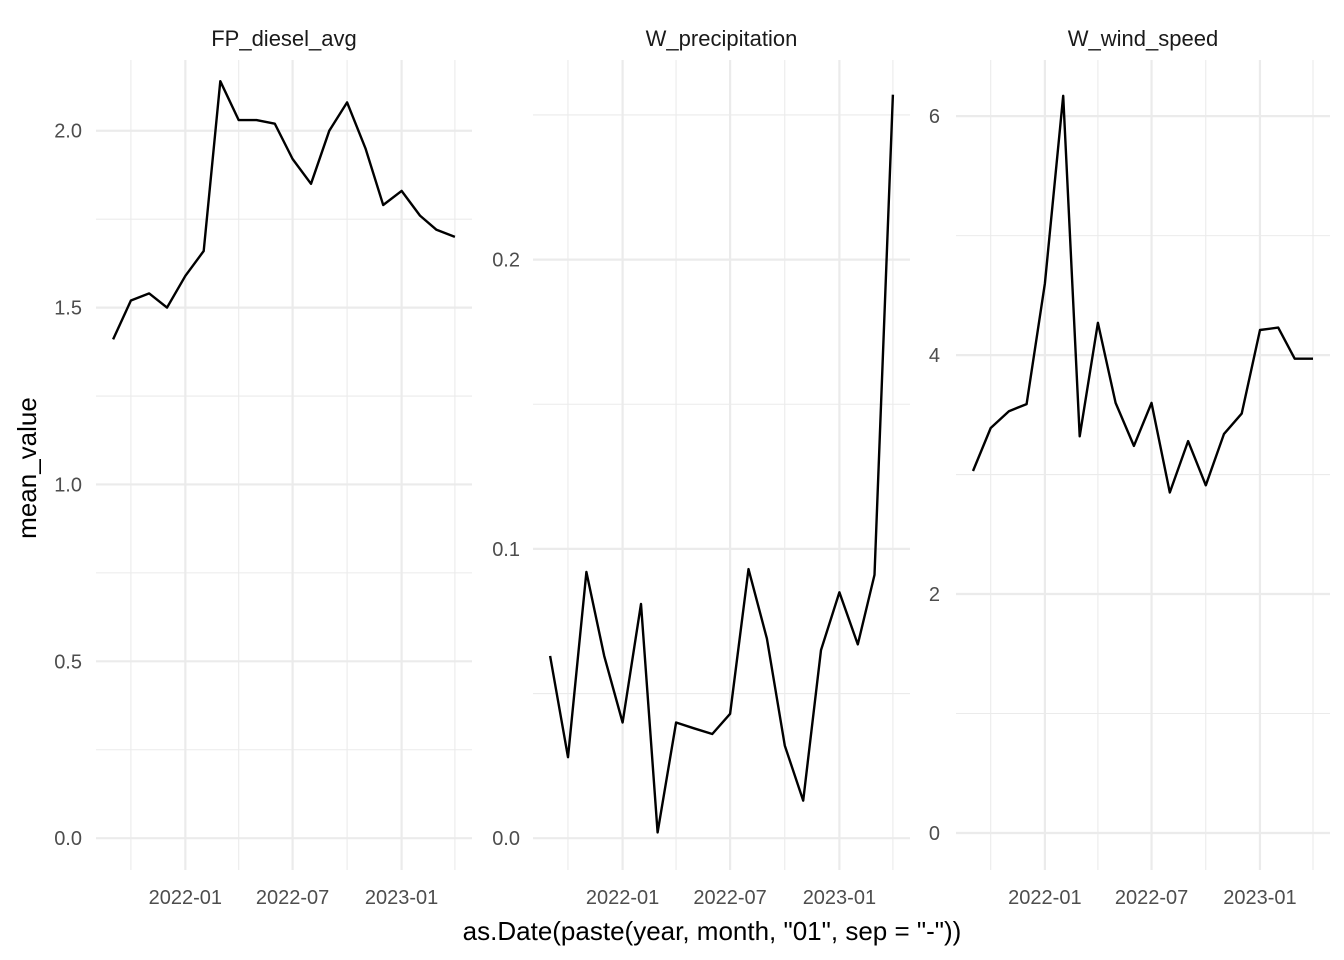 The height and width of the screenshot is (960, 1344). I want to click on y-tick-label: 0.1, so click(506, 550).